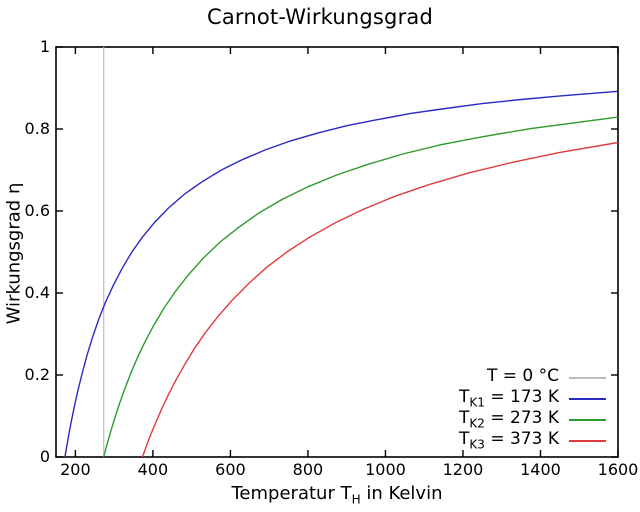  I want to click on legend-item: T = 0 °C, so click(532, 377).